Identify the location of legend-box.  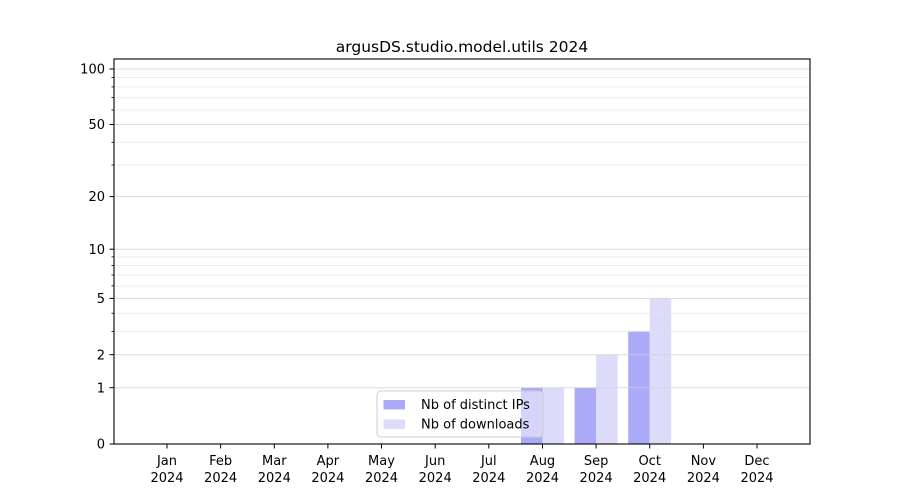
(460, 414).